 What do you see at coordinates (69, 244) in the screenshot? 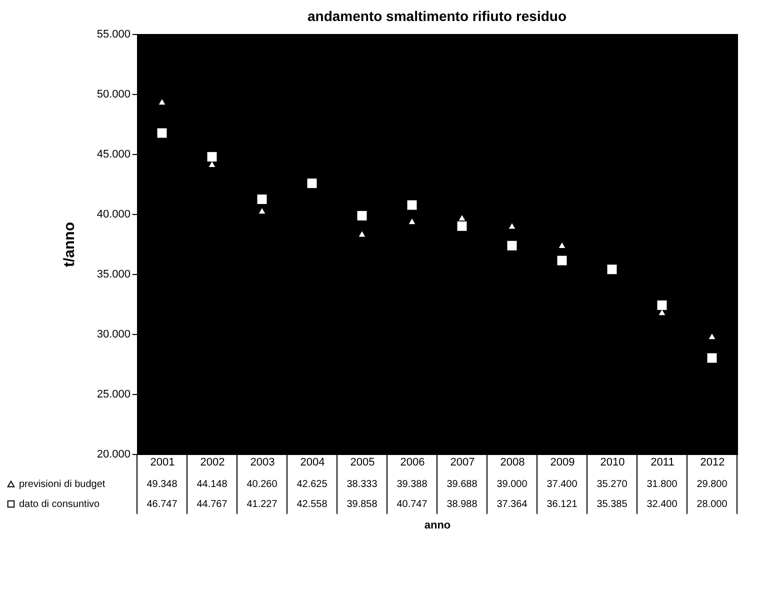
I see `y-axis-title: t/anno` at bounding box center [69, 244].